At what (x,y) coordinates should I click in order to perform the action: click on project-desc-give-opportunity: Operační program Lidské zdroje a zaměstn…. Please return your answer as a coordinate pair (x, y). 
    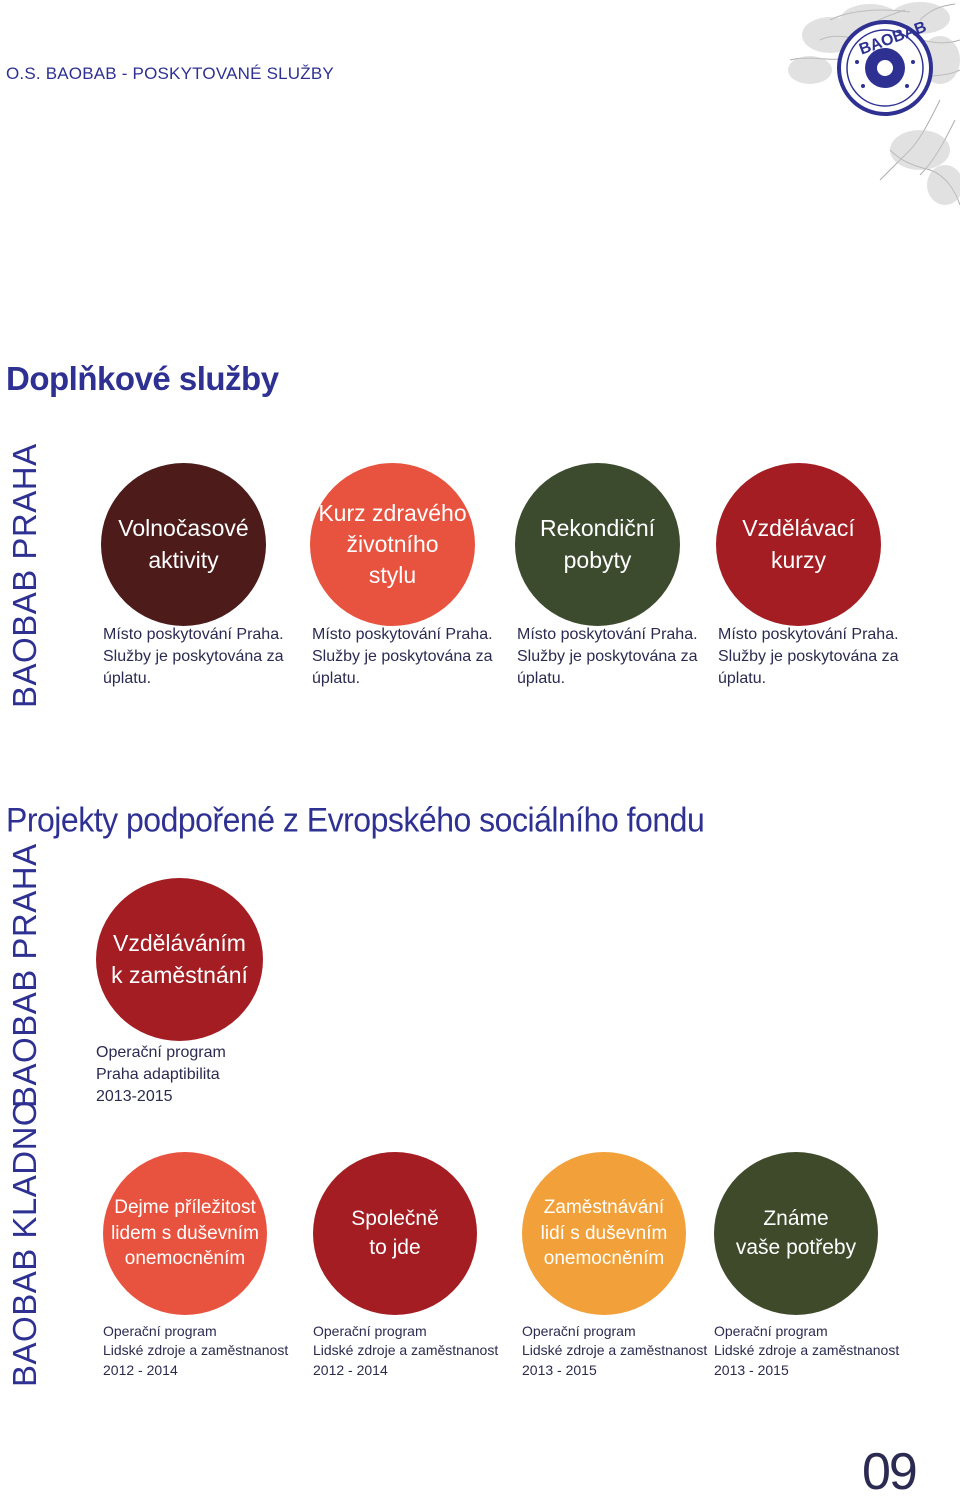
    Looking at the image, I should click on (196, 1350).